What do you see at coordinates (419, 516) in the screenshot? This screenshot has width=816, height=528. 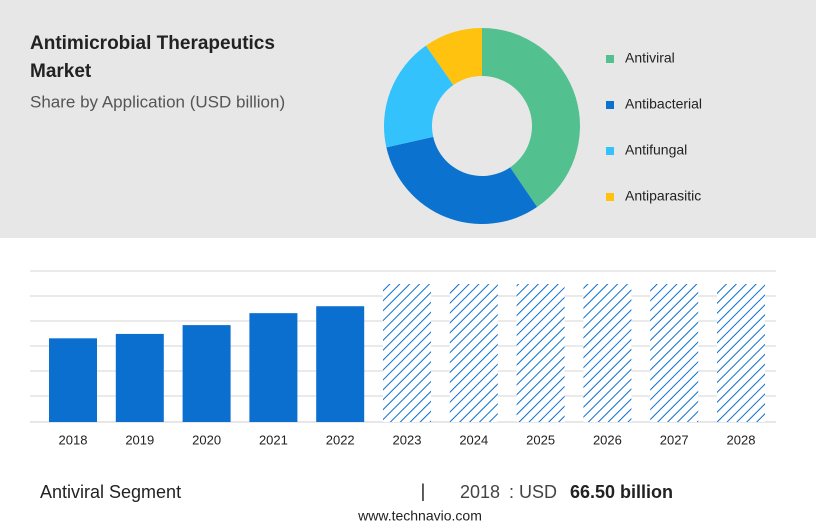 I see `footer-site: www.technavio.com` at bounding box center [419, 516].